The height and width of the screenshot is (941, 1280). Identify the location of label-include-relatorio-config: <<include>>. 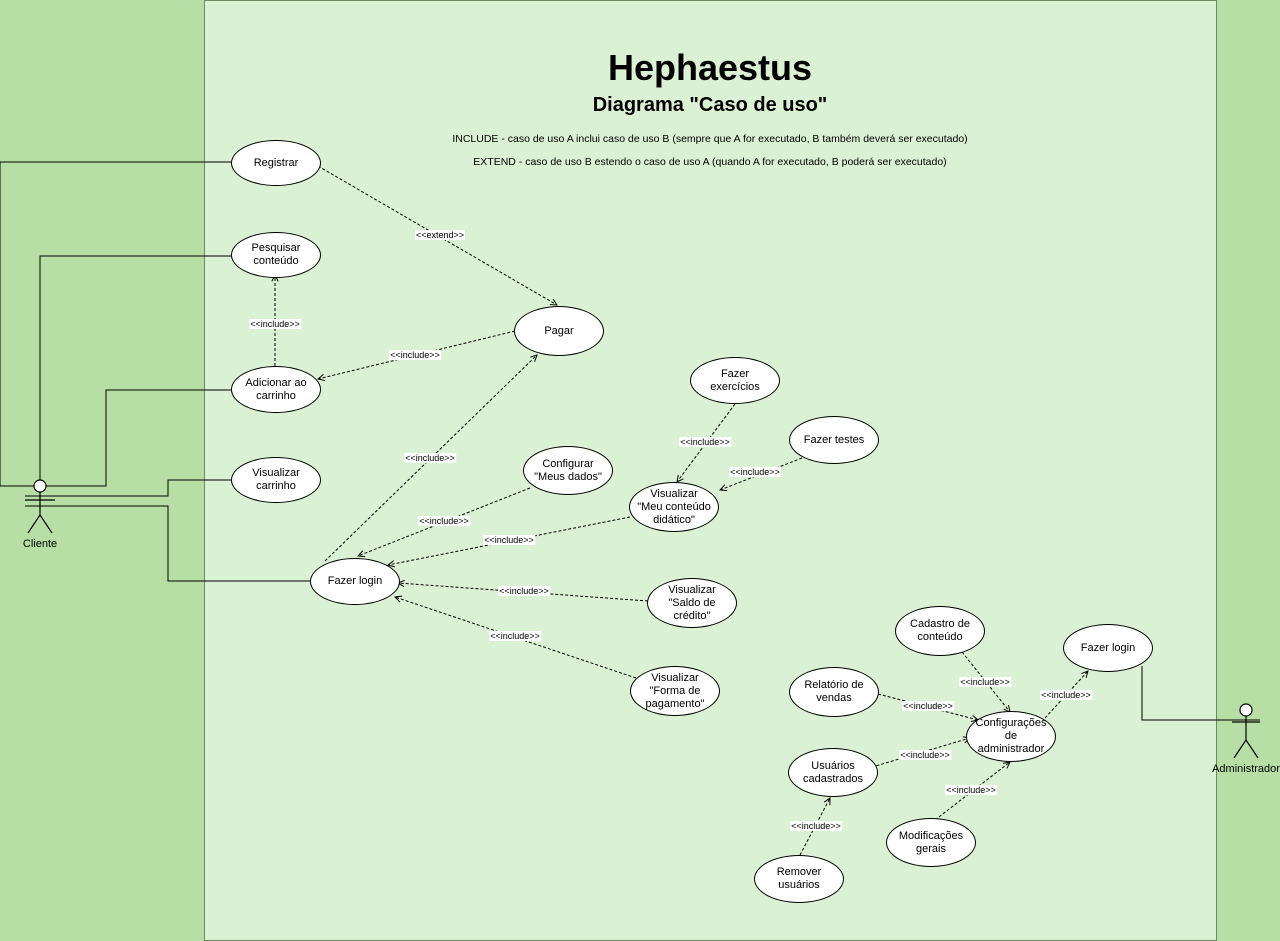
(928, 706).